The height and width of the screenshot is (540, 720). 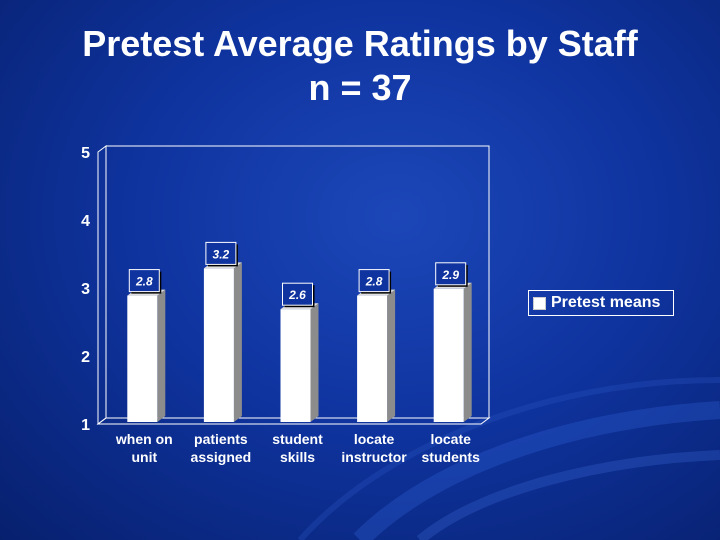 What do you see at coordinates (85, 221) in the screenshot?
I see `y-tick-label: 4` at bounding box center [85, 221].